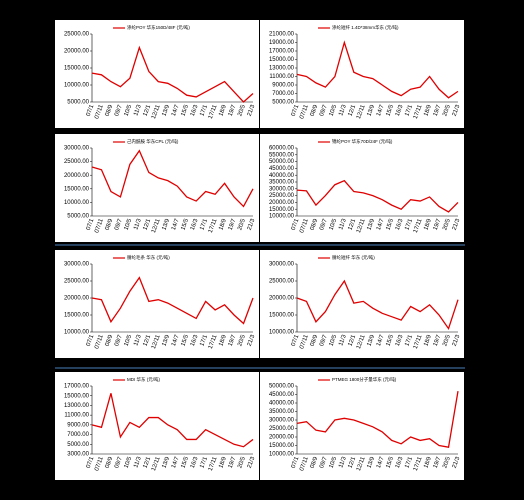 The image size is (524, 500). Describe the element at coordinates (143, 379) in the screenshot. I see `legend-label: MDI 华东 (元/吨)` at that location.